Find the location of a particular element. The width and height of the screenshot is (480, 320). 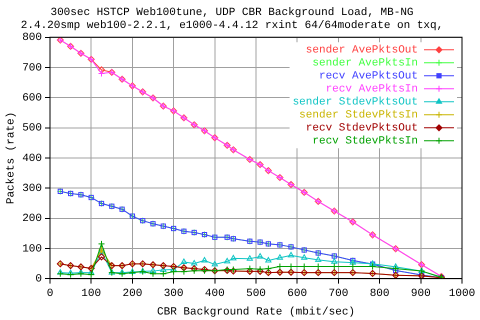

x-tick-label: 900 is located at coordinates (420, 294).